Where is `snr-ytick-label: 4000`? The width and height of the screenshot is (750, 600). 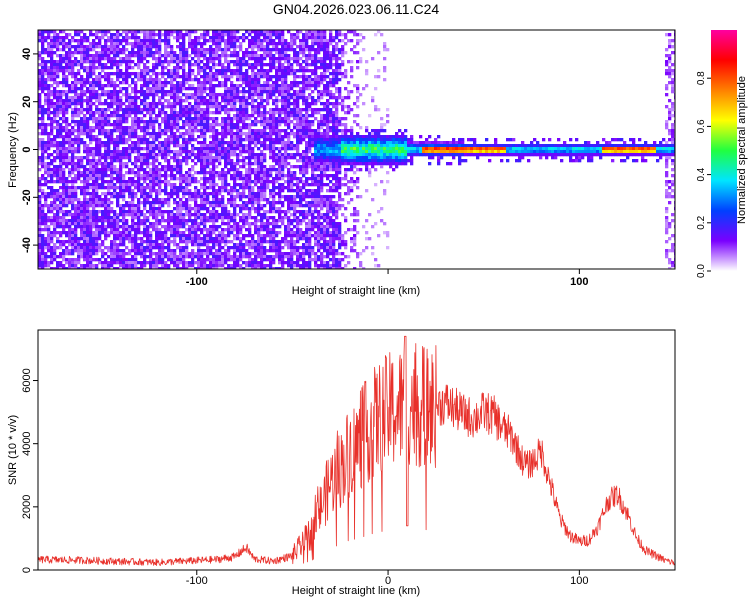 snr-ytick-label: 4000 is located at coordinates (27, 443).